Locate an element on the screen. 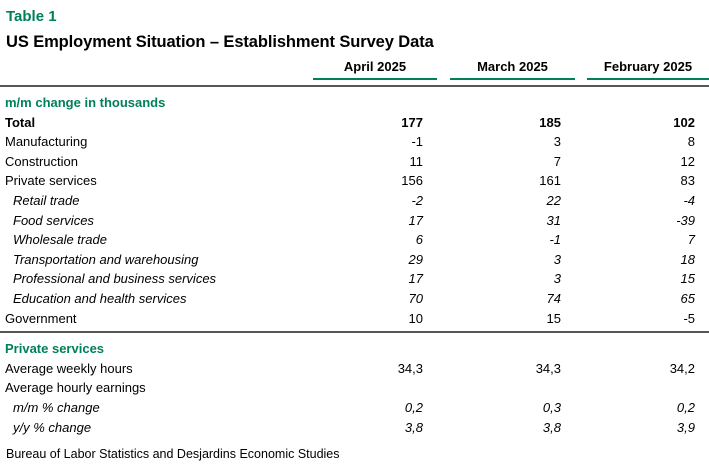  cell-value: -39 is located at coordinates (685, 220).